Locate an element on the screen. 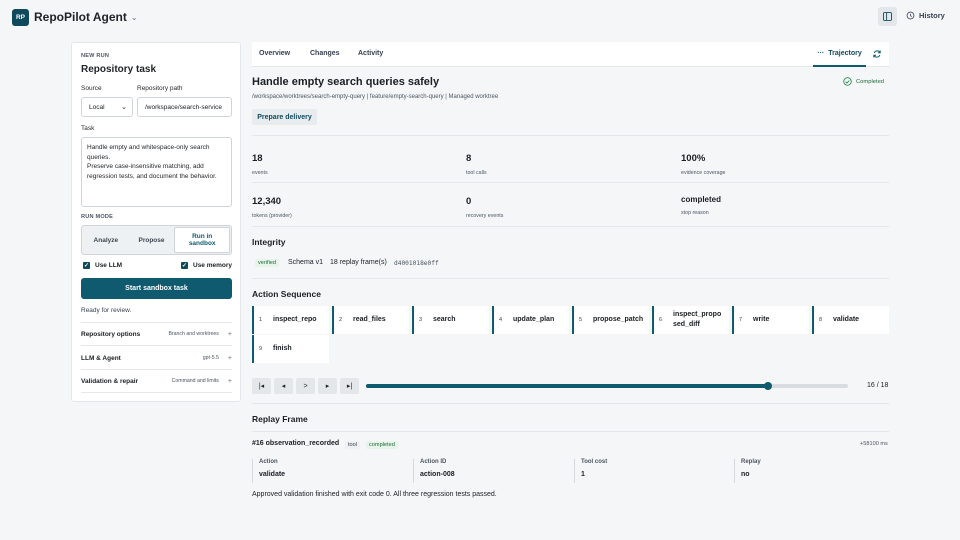  status-badge: Completed is located at coordinates (863, 81).